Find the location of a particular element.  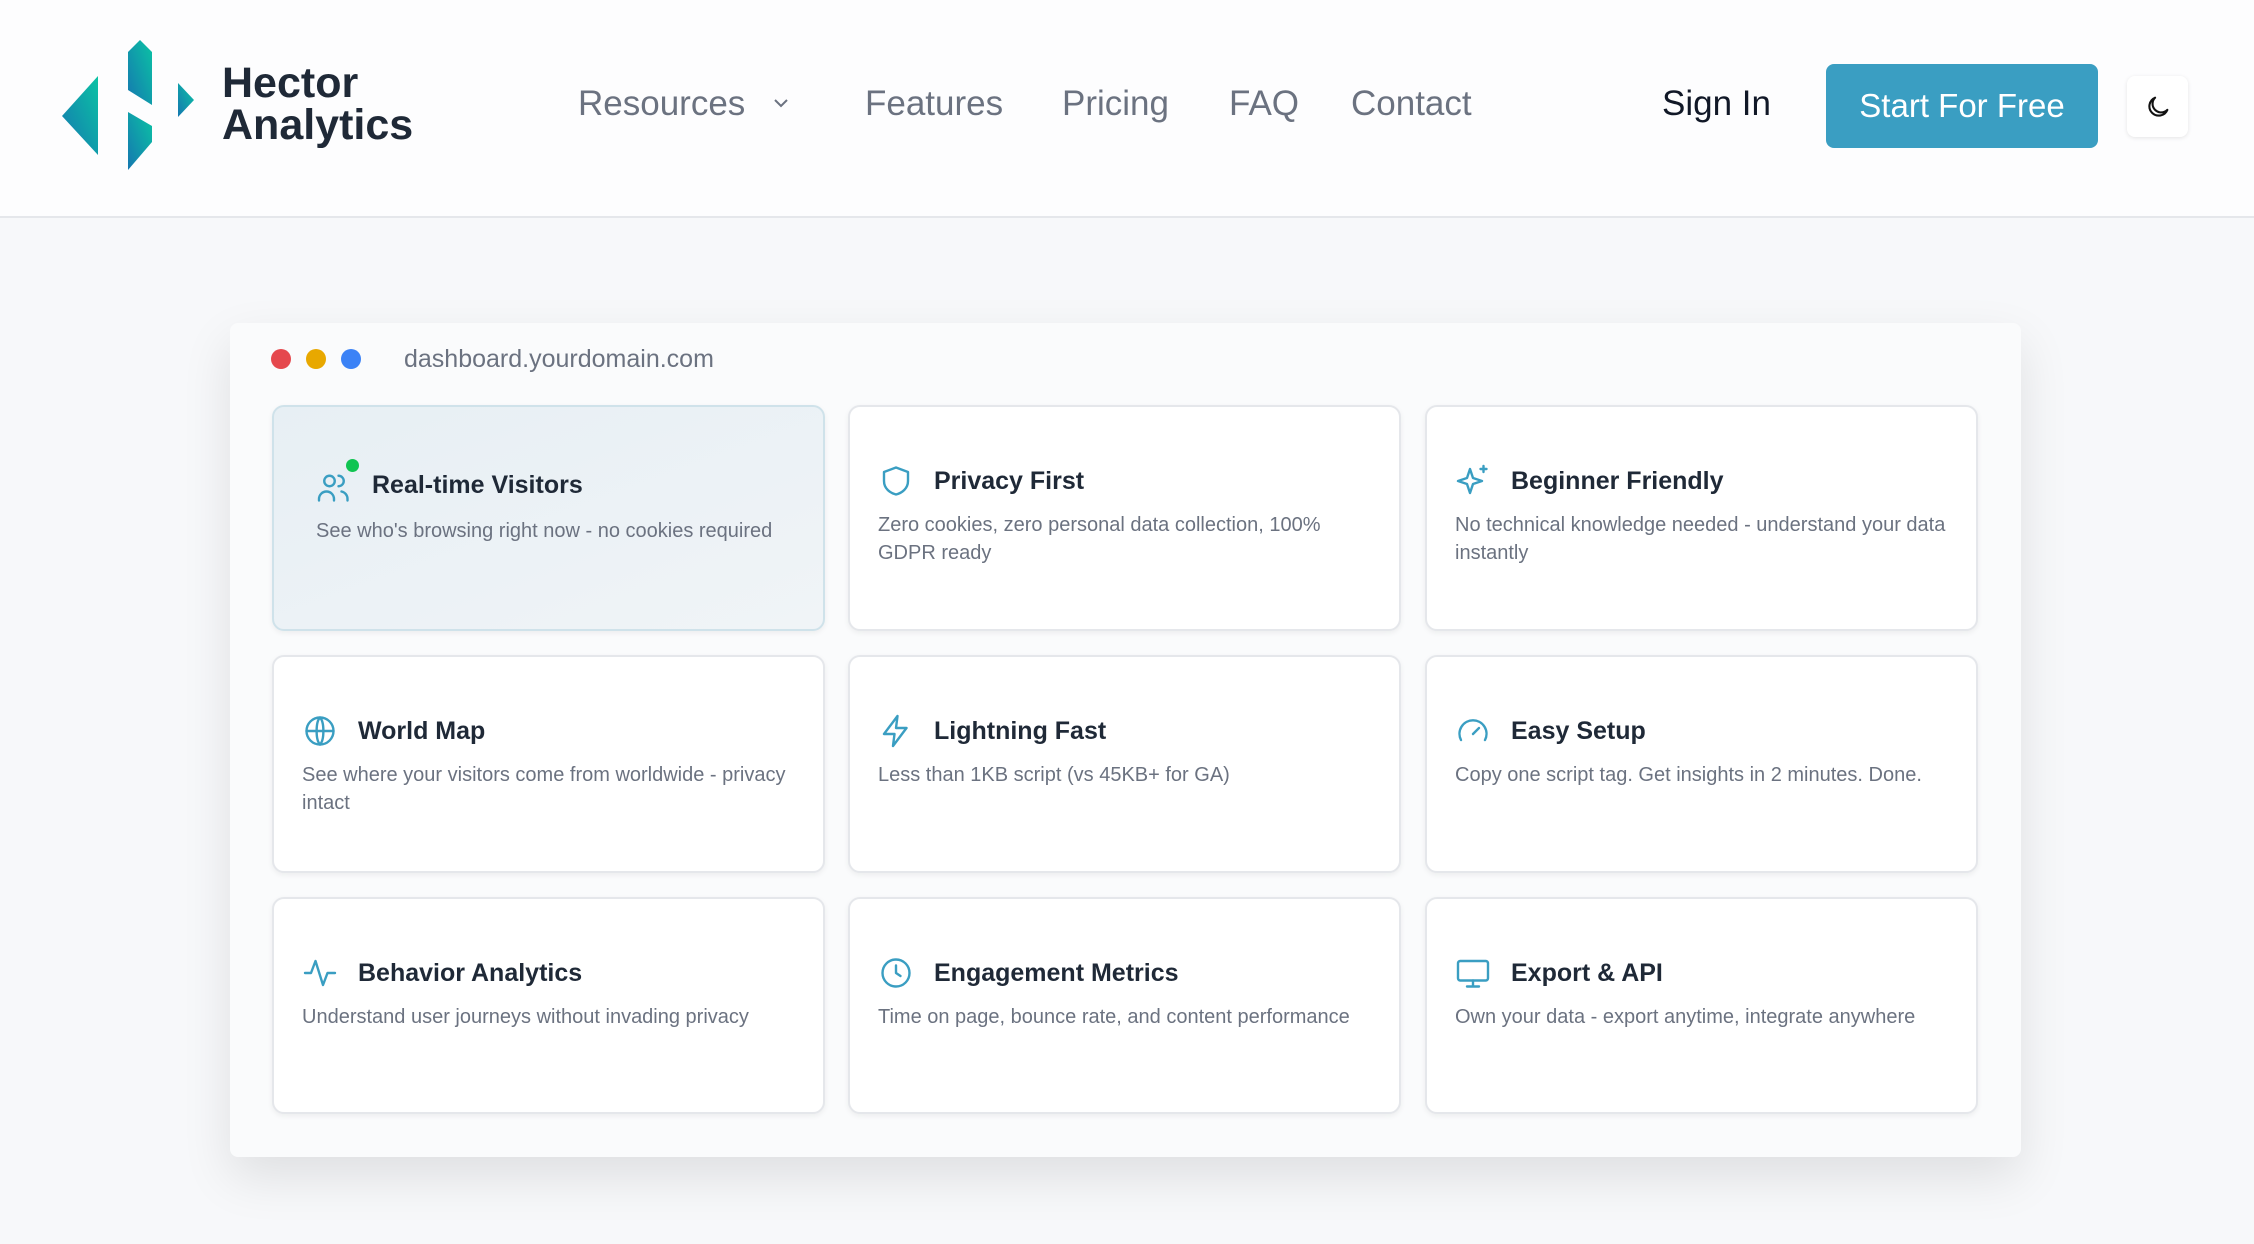

nav-features: Features is located at coordinates (934, 103).